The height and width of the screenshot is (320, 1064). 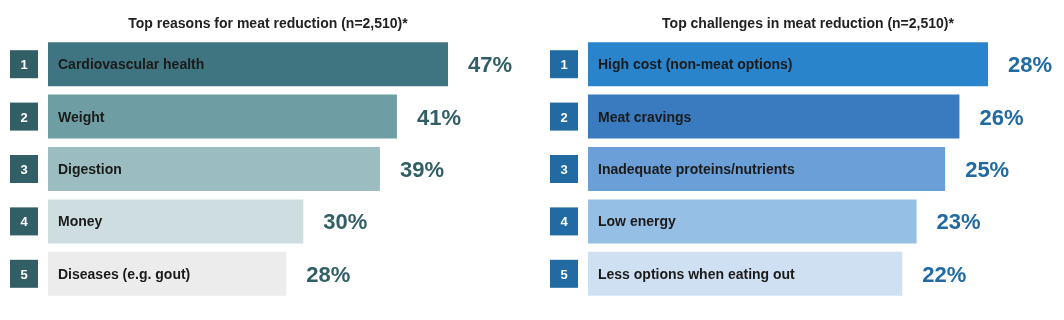 I want to click on y-tick-label: Money, so click(x=80, y=221).